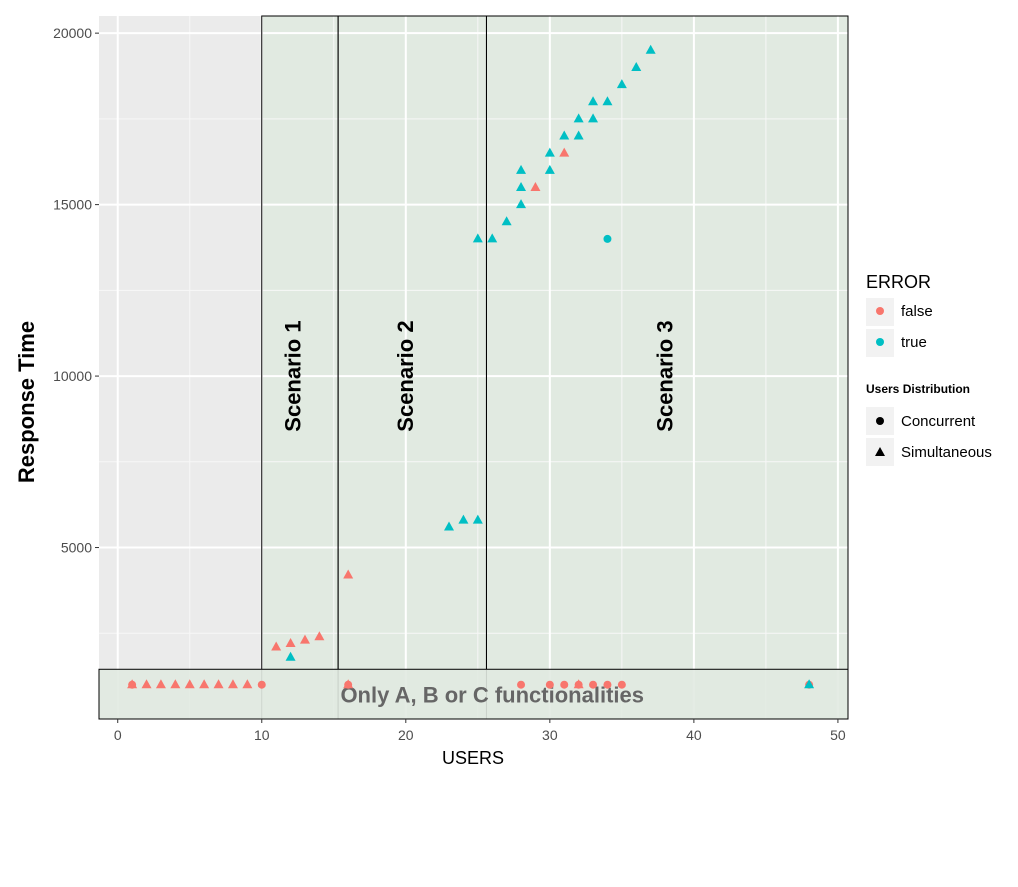 This screenshot has width=1018, height=887. What do you see at coordinates (898, 282) in the screenshot?
I see `legend-title-error: ERROR` at bounding box center [898, 282].